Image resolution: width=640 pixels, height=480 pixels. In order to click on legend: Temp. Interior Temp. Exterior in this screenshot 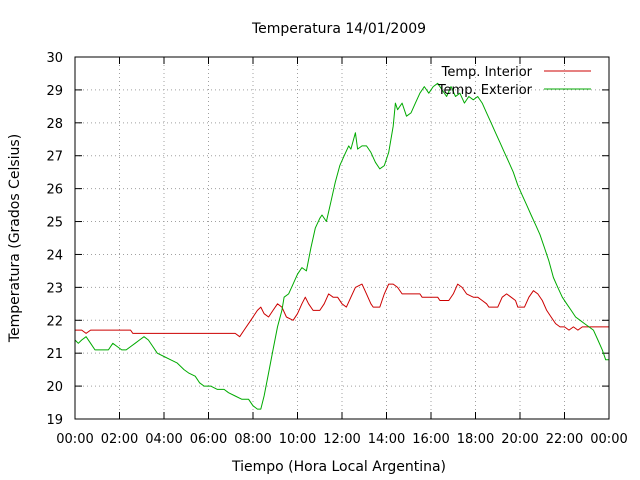, I will do `click(514, 81)`.